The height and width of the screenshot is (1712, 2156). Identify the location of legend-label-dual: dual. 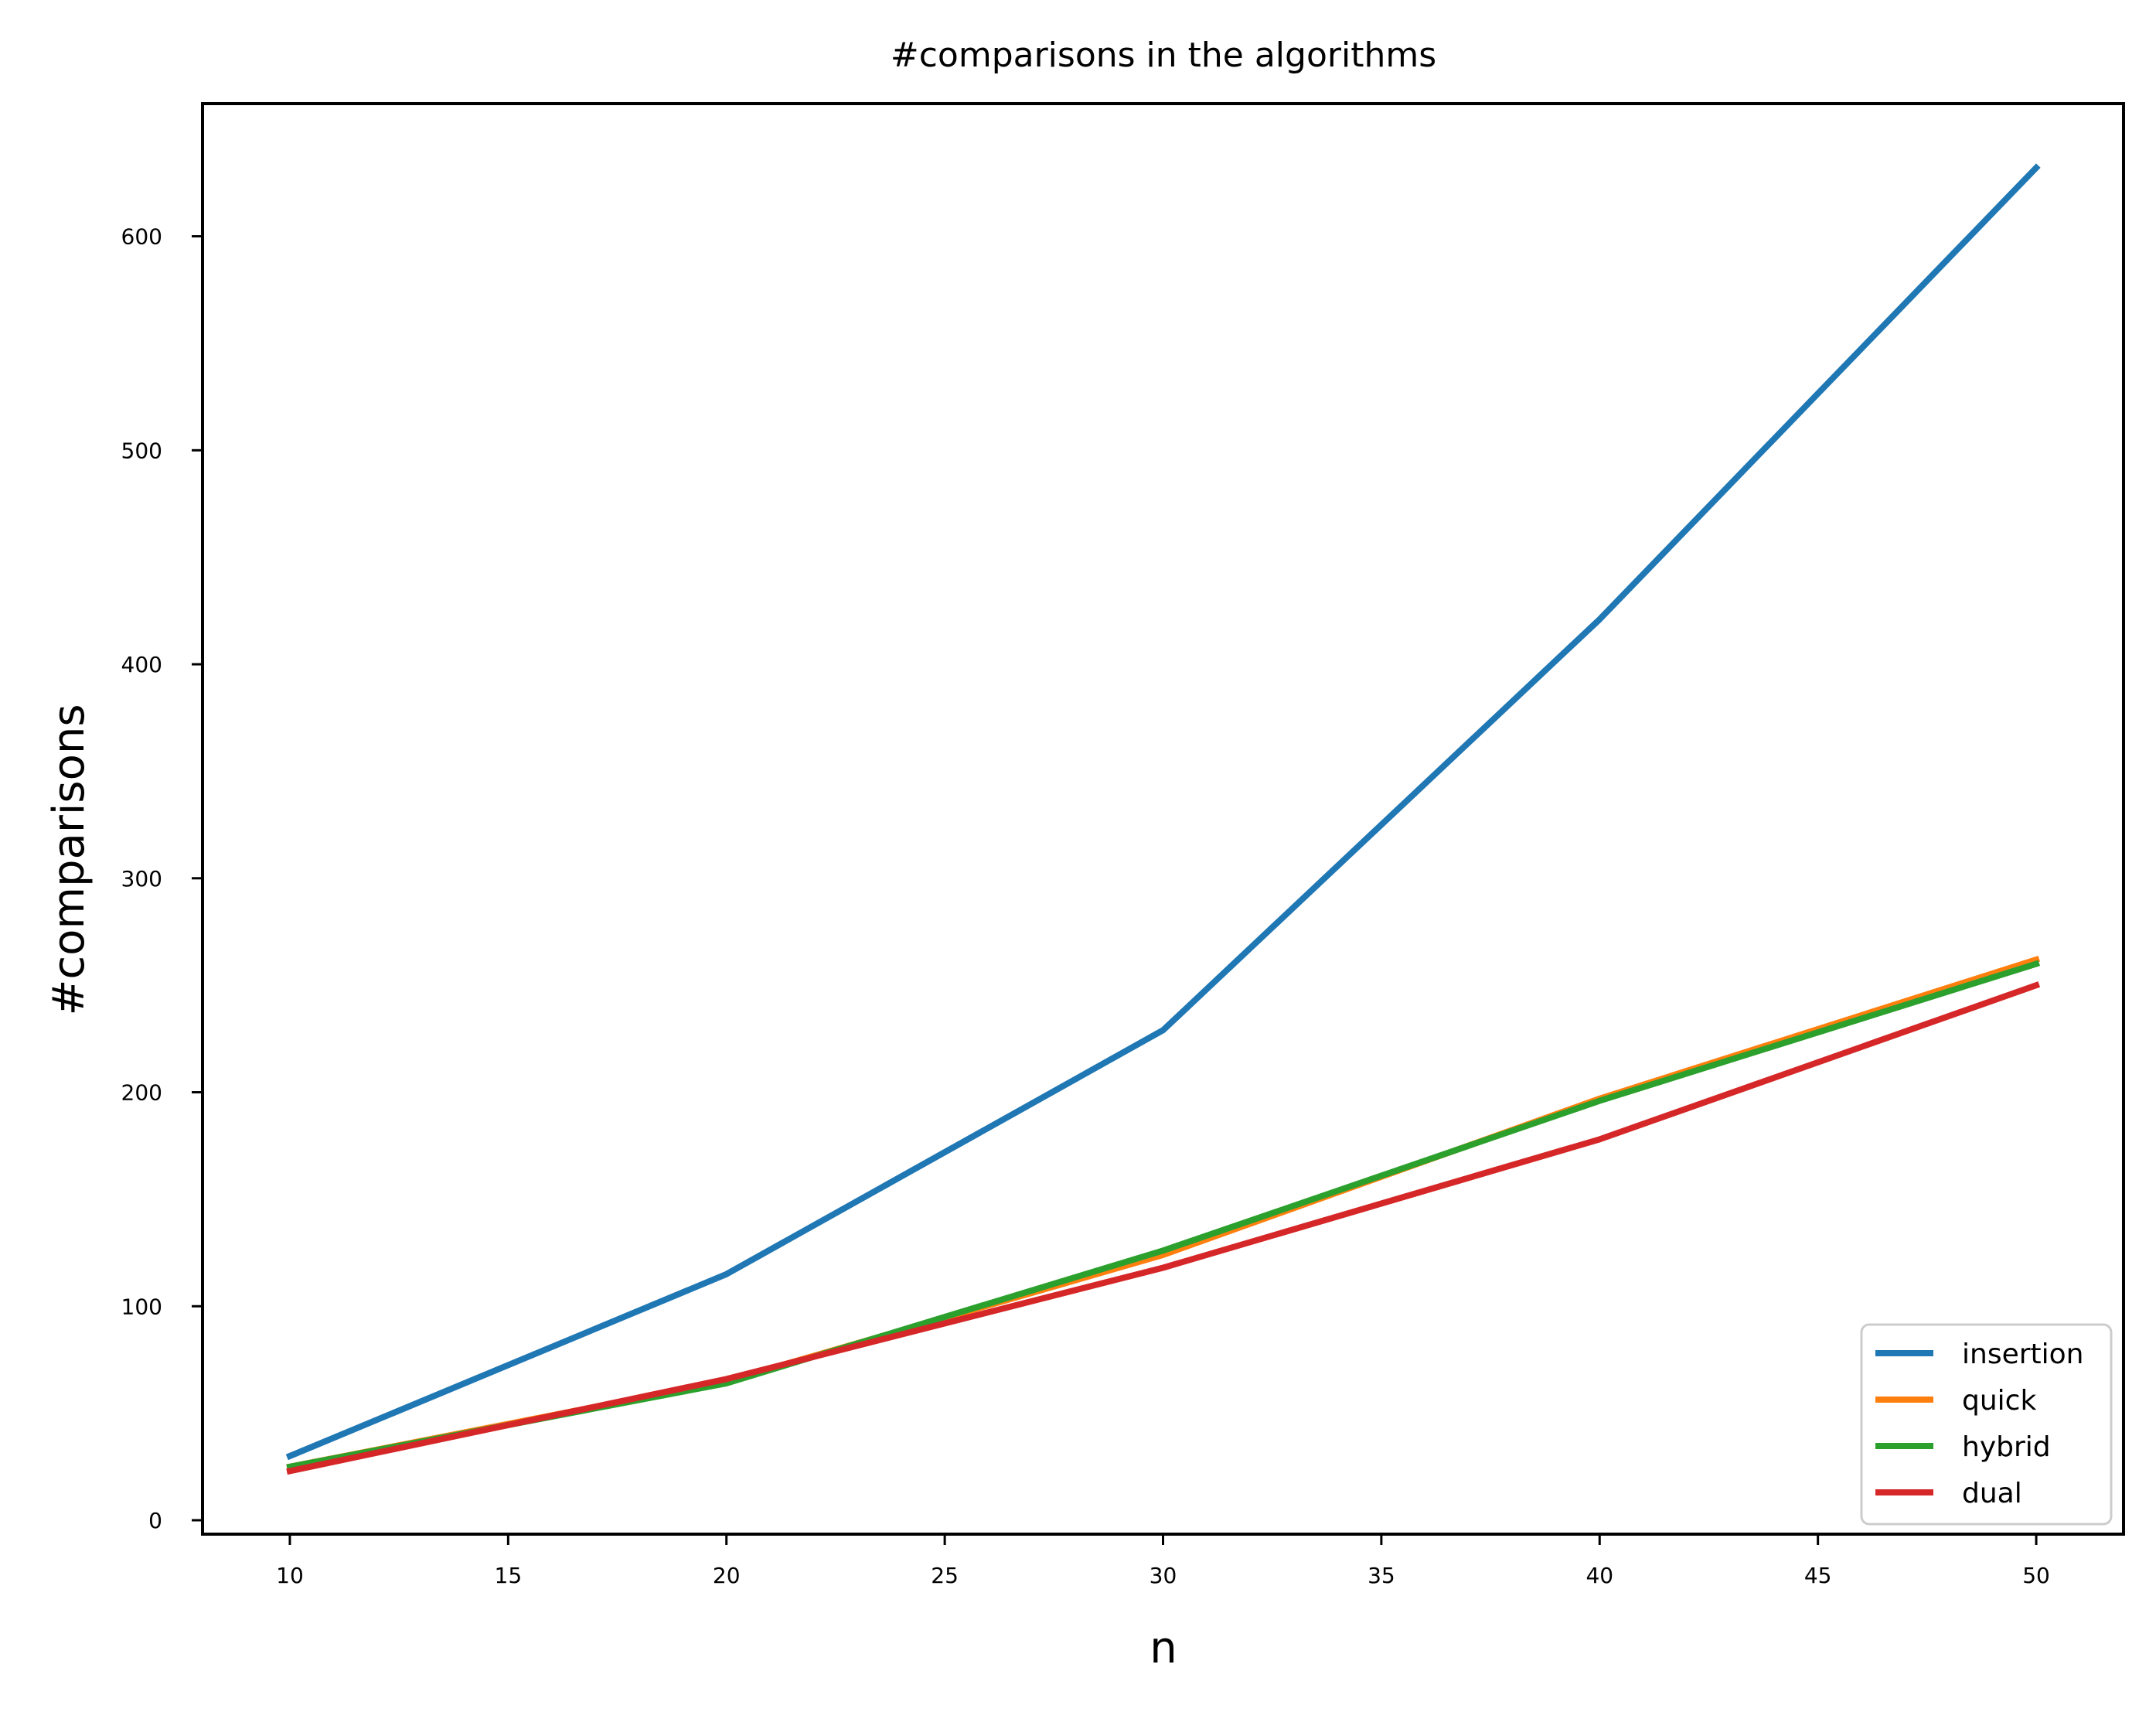
(1992, 1493).